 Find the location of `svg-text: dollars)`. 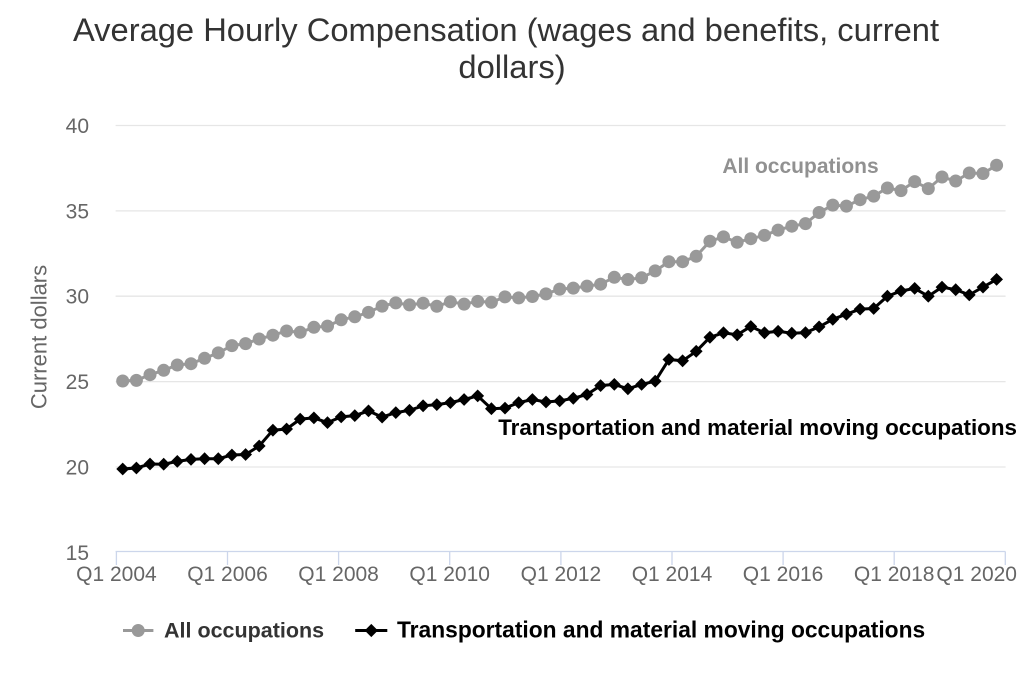

svg-text: dollars) is located at coordinates (511, 66).